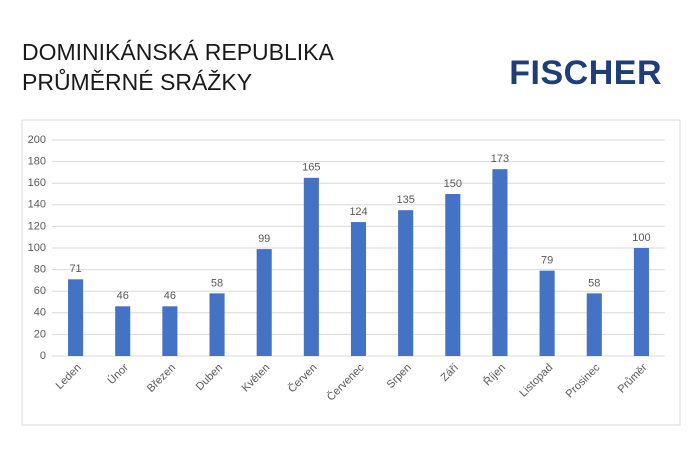  Describe the element at coordinates (345, 382) in the screenshot. I see `x-tick-label: Červenec` at that location.